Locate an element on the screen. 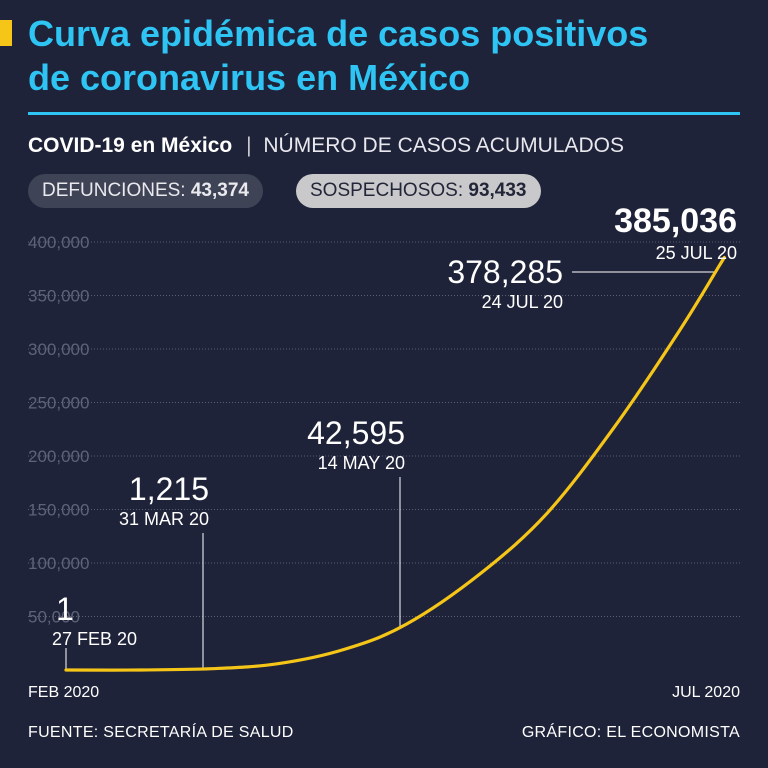 Image resolution: width=768 pixels, height=768 pixels. sospechosos-badge: SOSPECHOSOS: 93,433 is located at coordinates (418, 191).